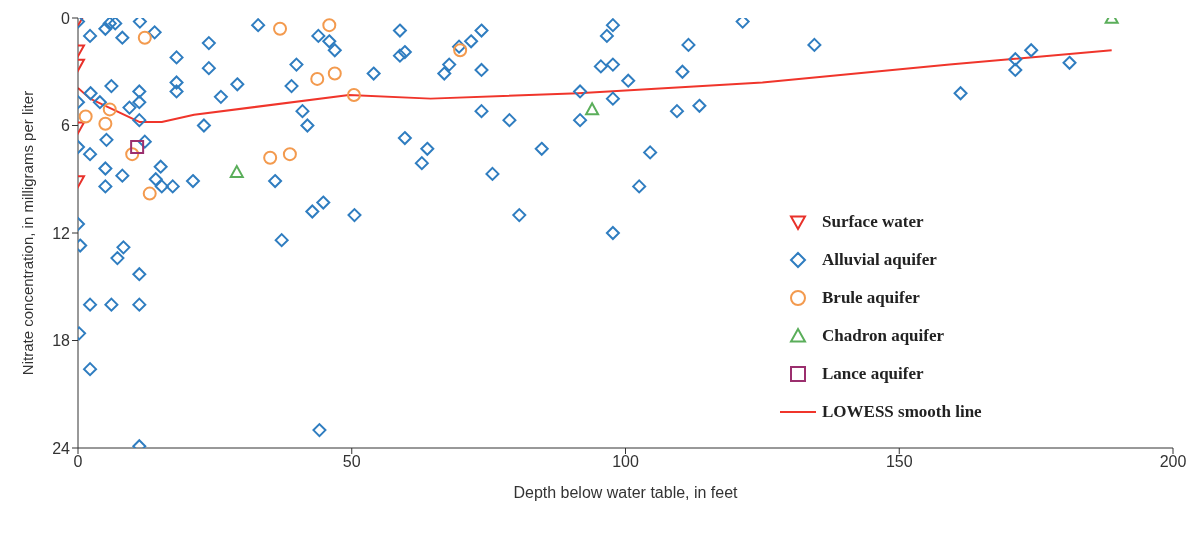 The width and height of the screenshot is (1190, 537). Describe the element at coordinates (883, 336) in the screenshot. I see `legend-label: Chadron aquifer` at that location.